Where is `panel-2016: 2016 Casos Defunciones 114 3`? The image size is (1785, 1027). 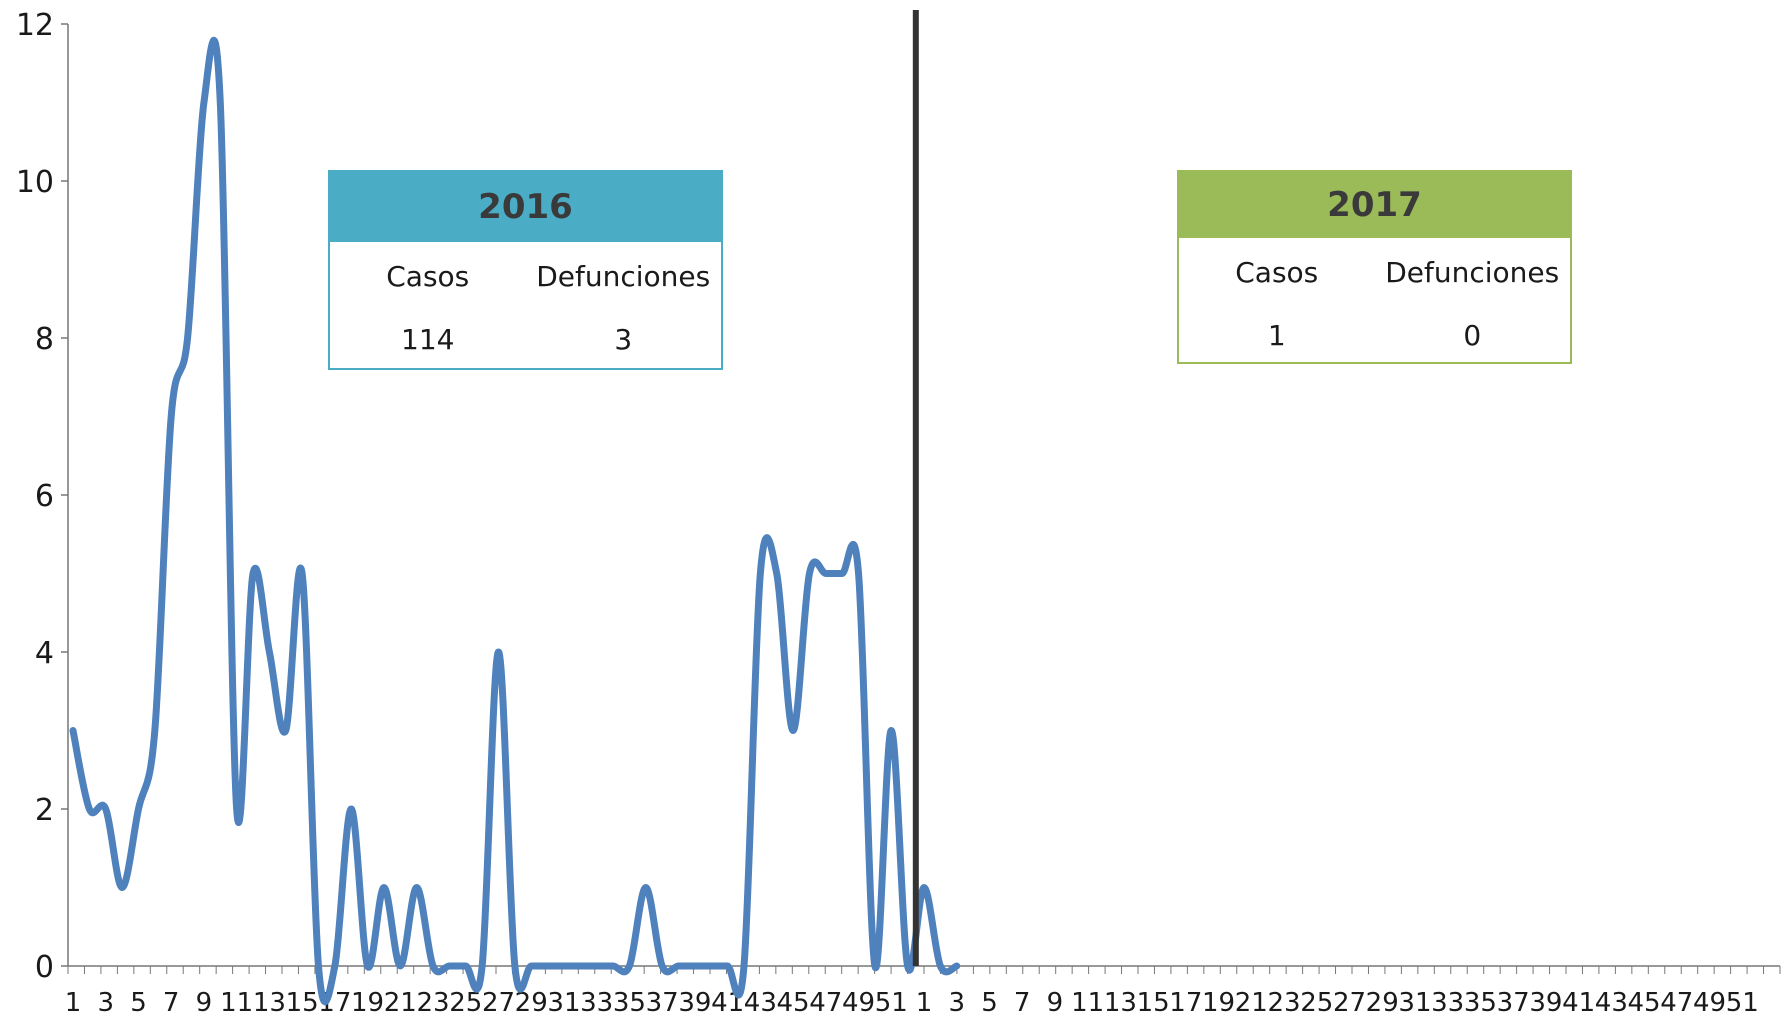
panel-2016: 2016 Casos Defunciones 114 3 is located at coordinates (525, 270).